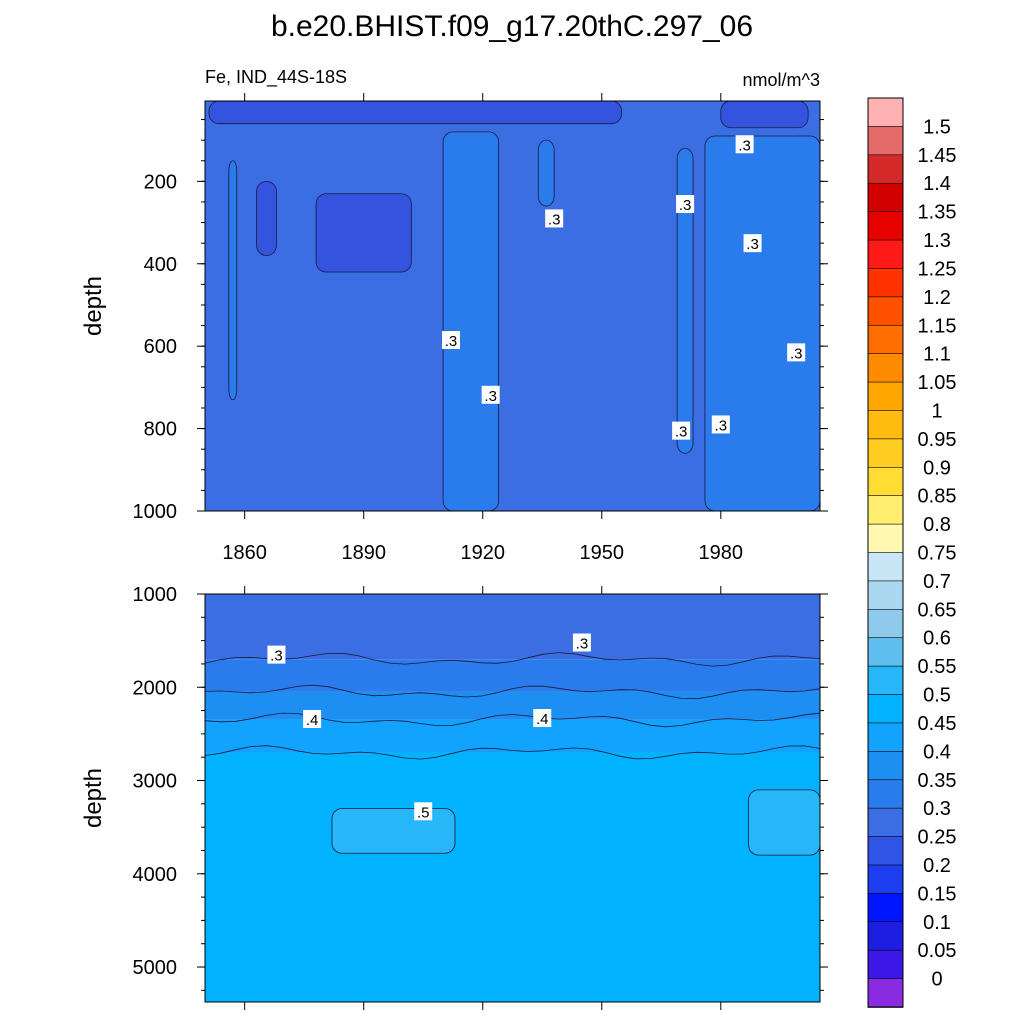  I want to click on colorbar-label: 0.95, so click(937, 440).